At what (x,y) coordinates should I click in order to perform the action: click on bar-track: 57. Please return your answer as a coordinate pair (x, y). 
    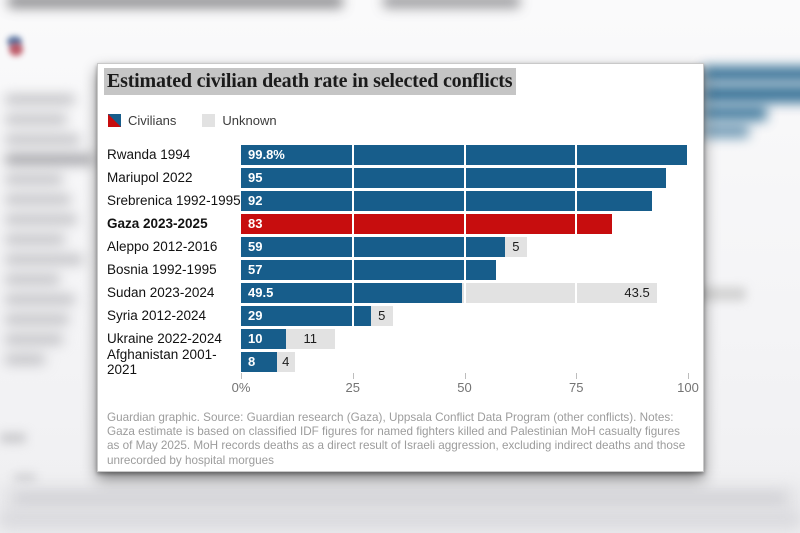
    Looking at the image, I should click on (464, 269).